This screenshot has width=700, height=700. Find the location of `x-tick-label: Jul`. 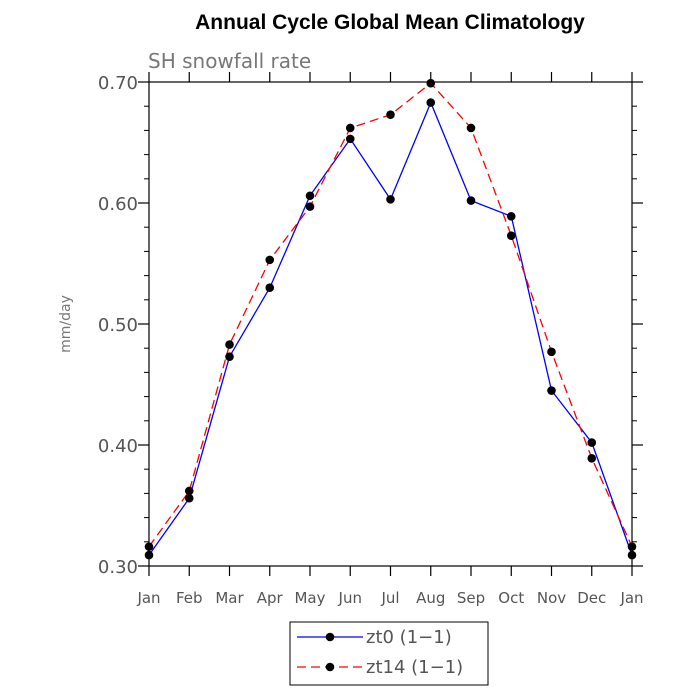

x-tick-label: Jul is located at coordinates (389, 598).